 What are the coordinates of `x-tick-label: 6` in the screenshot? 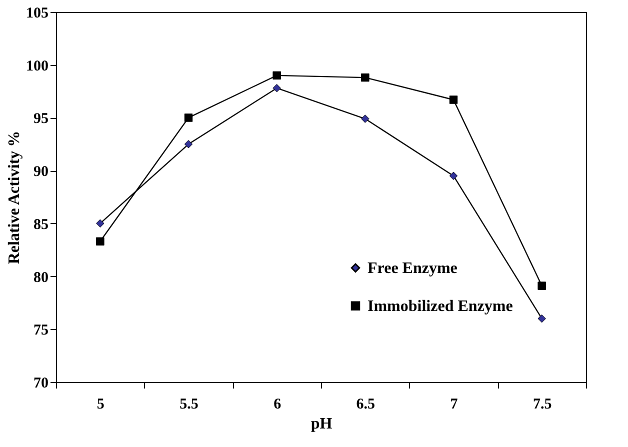 It's located at (278, 404).